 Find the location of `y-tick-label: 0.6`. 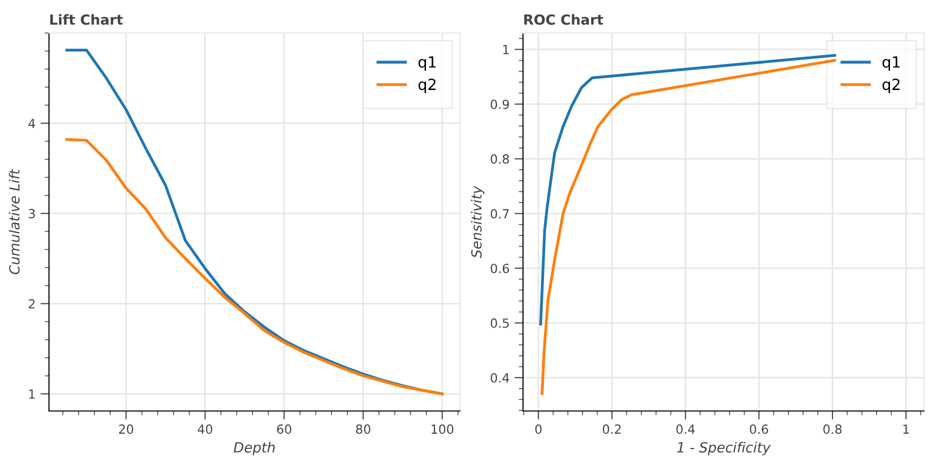

y-tick-label: 0.6 is located at coordinates (500, 269).